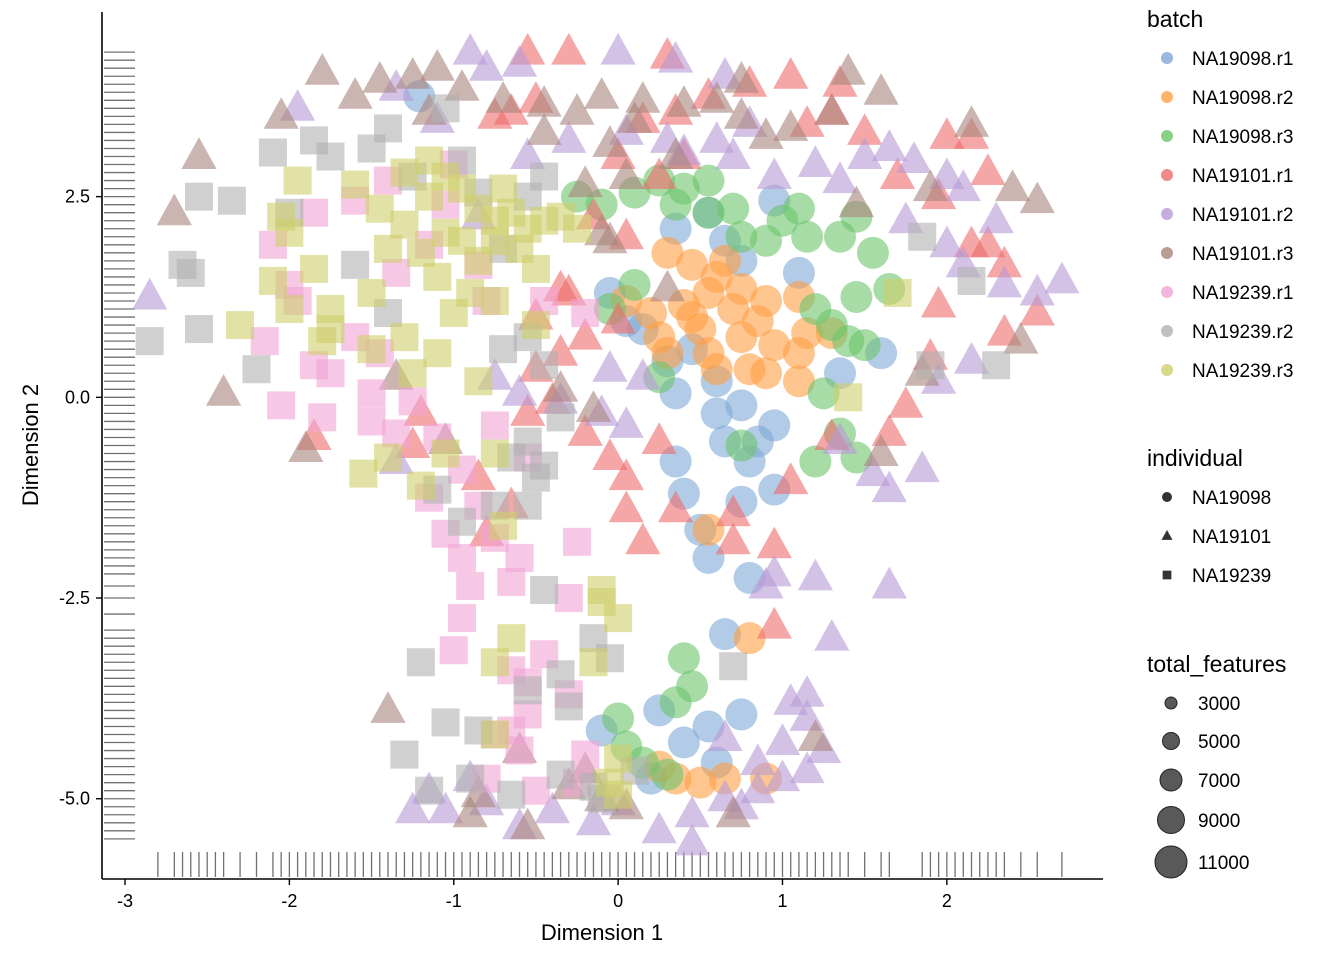 The image size is (1344, 960). Describe the element at coordinates (461, 521) in the screenshot. I see `point-NA19239.r2-26` at that location.